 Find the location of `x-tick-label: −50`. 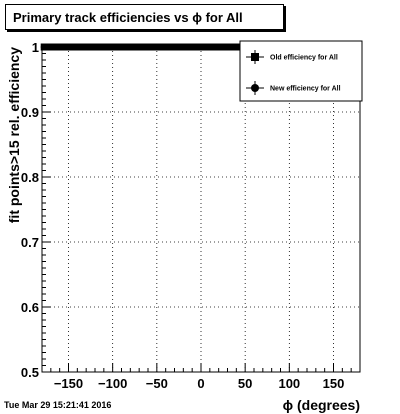

x-tick-label: −50 is located at coordinates (157, 383).